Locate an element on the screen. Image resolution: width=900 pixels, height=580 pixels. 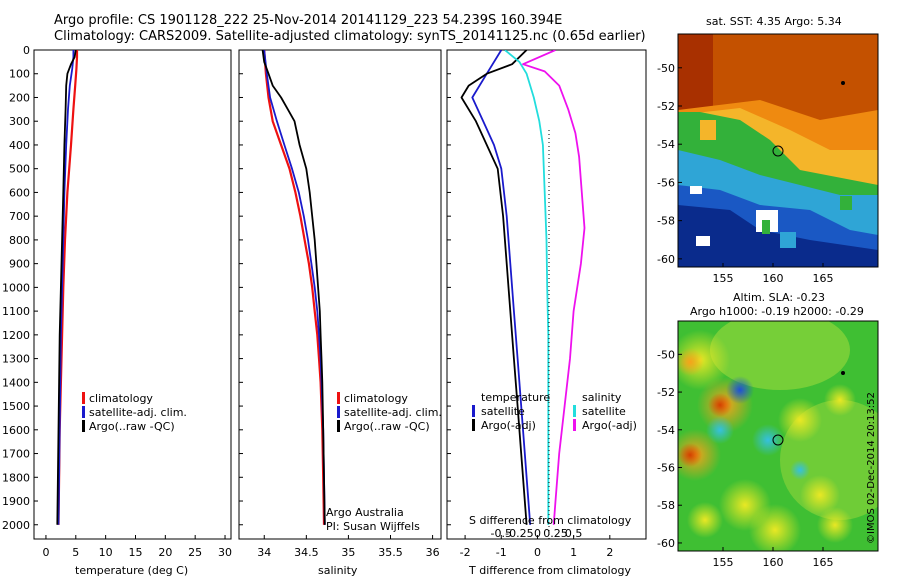
t-difference-axis-label: T difference from climatology is located at coordinates (549, 570).